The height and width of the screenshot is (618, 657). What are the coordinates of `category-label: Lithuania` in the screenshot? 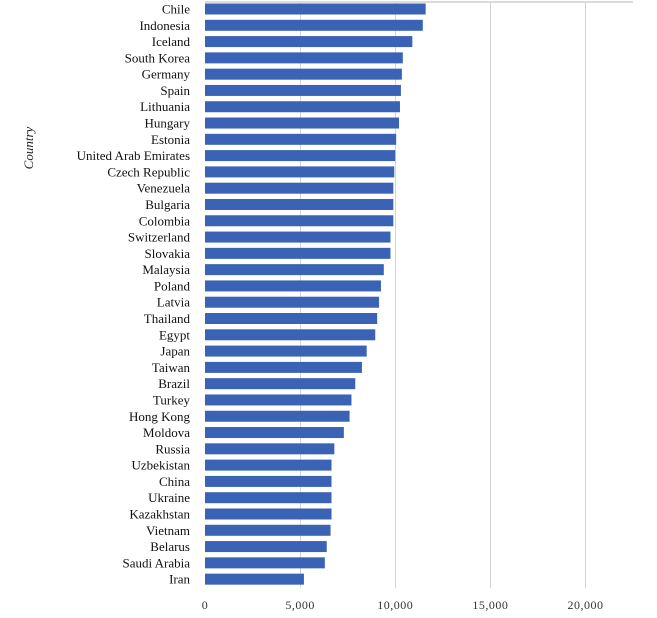 It's located at (165, 106).